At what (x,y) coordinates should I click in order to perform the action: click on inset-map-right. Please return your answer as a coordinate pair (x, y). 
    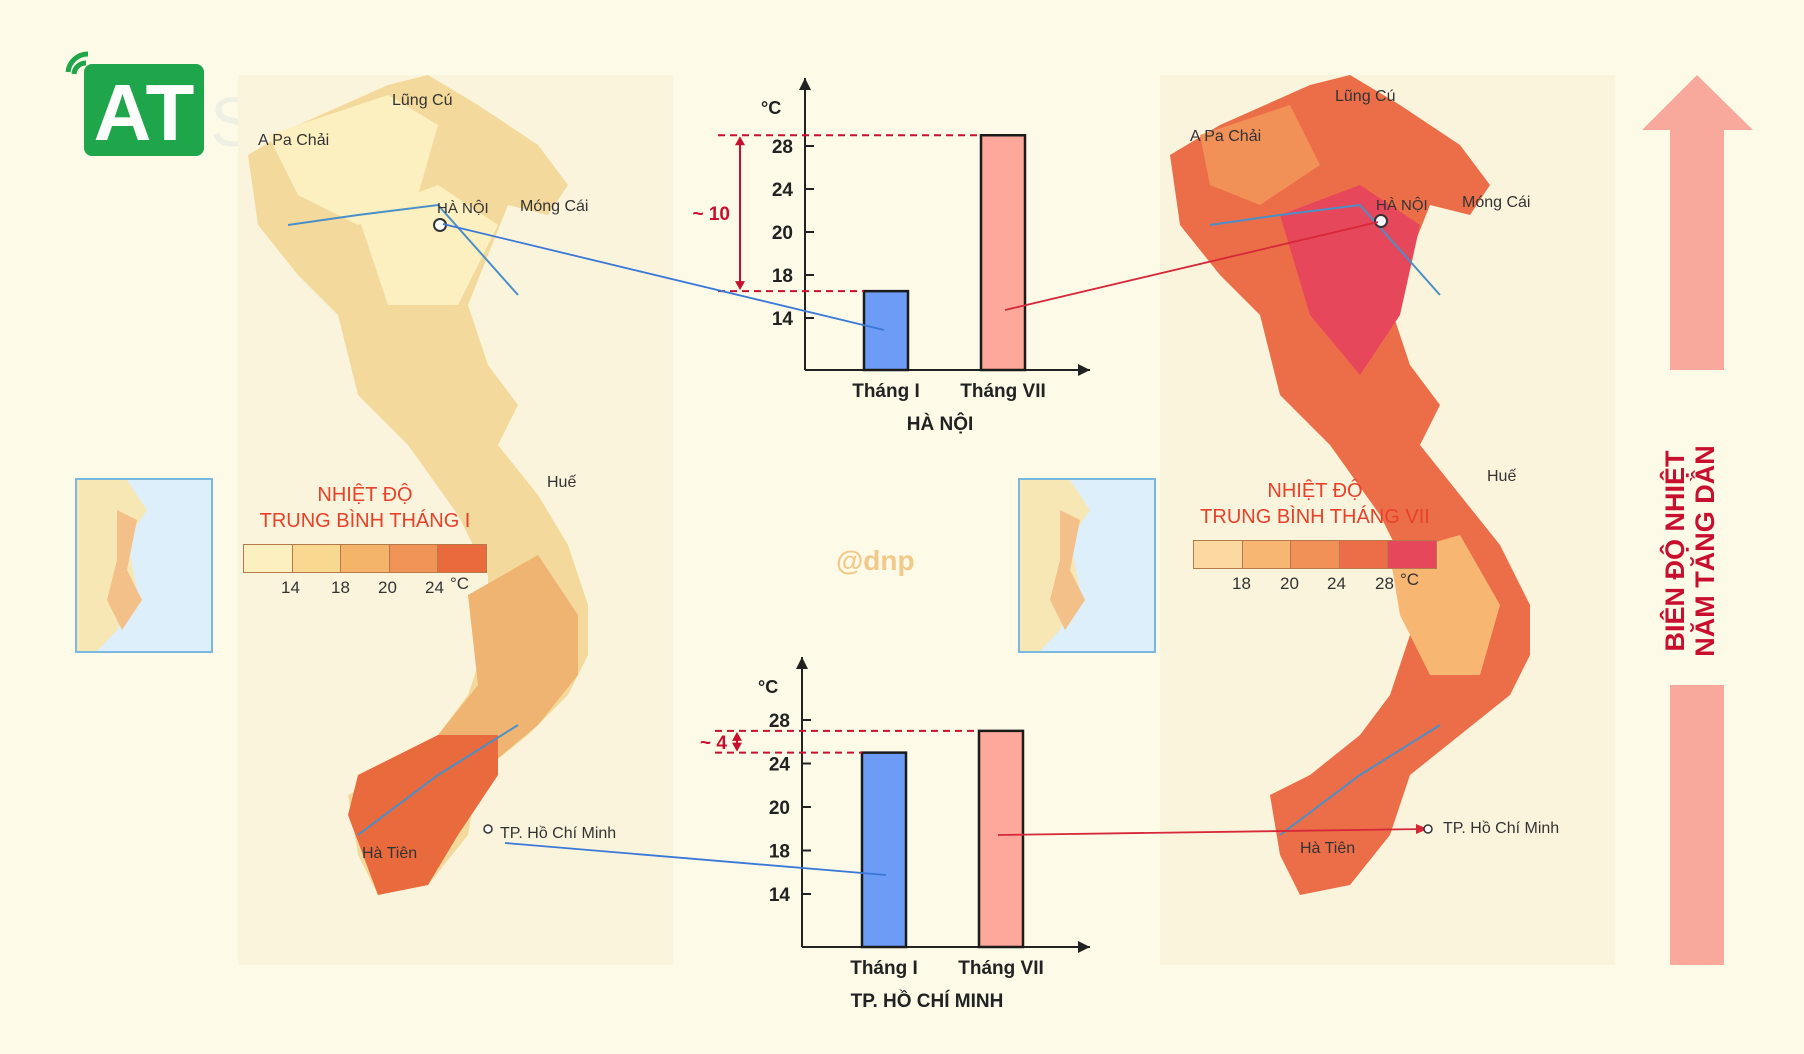
    Looking at the image, I should click on (1087, 565).